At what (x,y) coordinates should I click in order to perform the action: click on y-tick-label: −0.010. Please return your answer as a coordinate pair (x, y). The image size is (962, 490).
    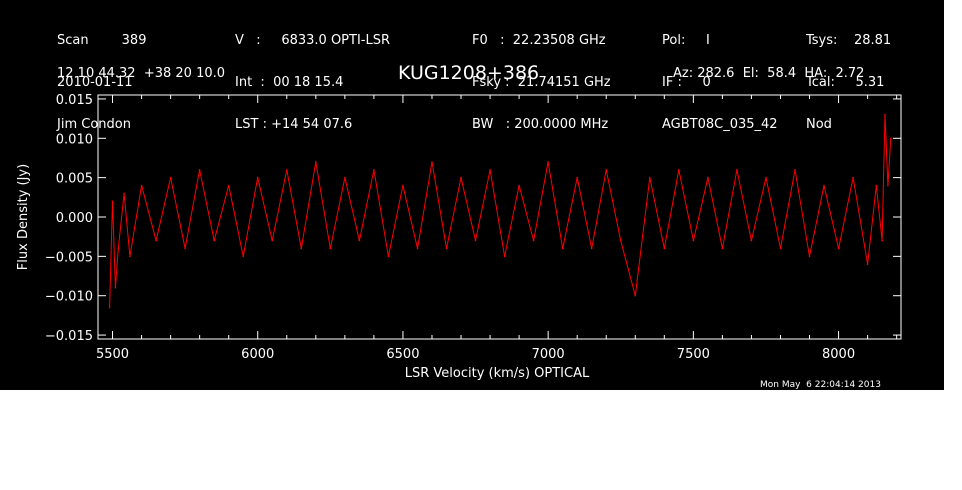
    Looking at the image, I should click on (69, 297).